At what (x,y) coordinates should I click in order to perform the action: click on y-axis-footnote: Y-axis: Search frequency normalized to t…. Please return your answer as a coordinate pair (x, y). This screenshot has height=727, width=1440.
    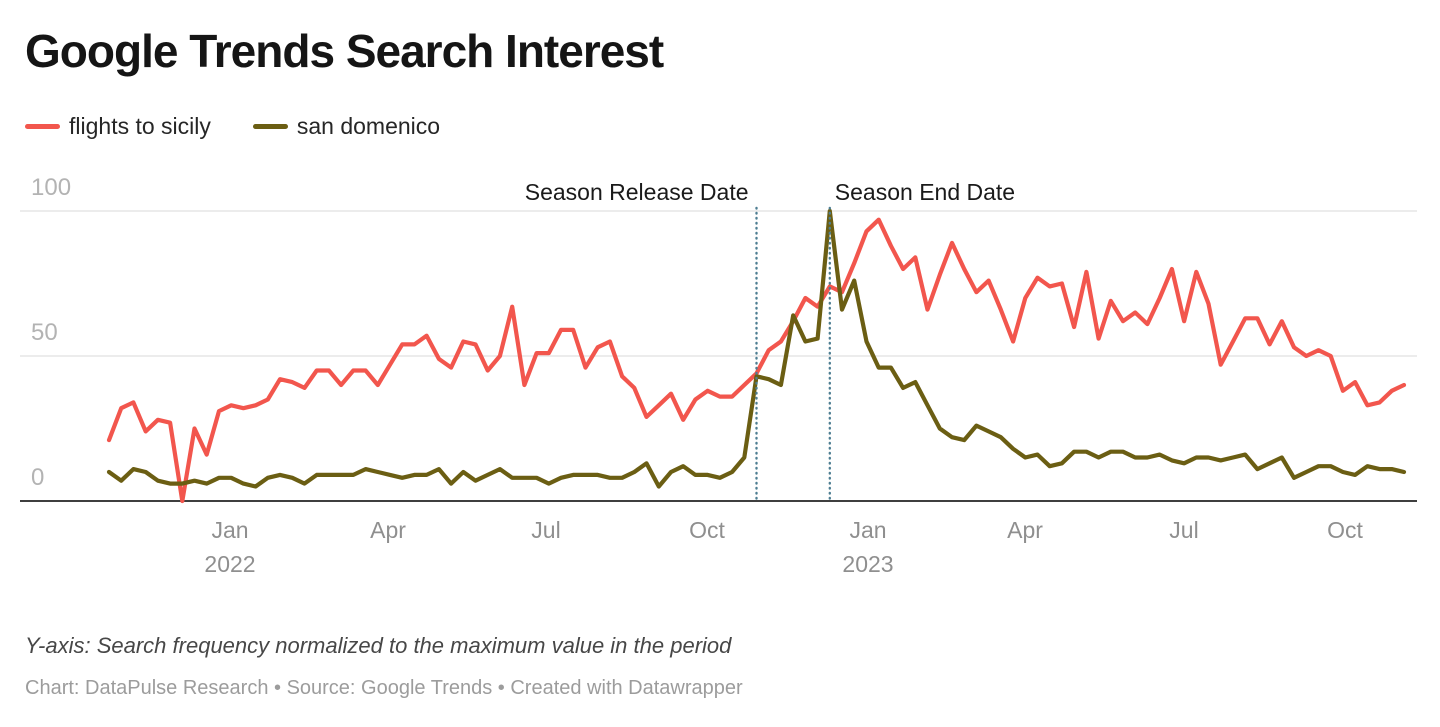
    Looking at the image, I should click on (378, 645).